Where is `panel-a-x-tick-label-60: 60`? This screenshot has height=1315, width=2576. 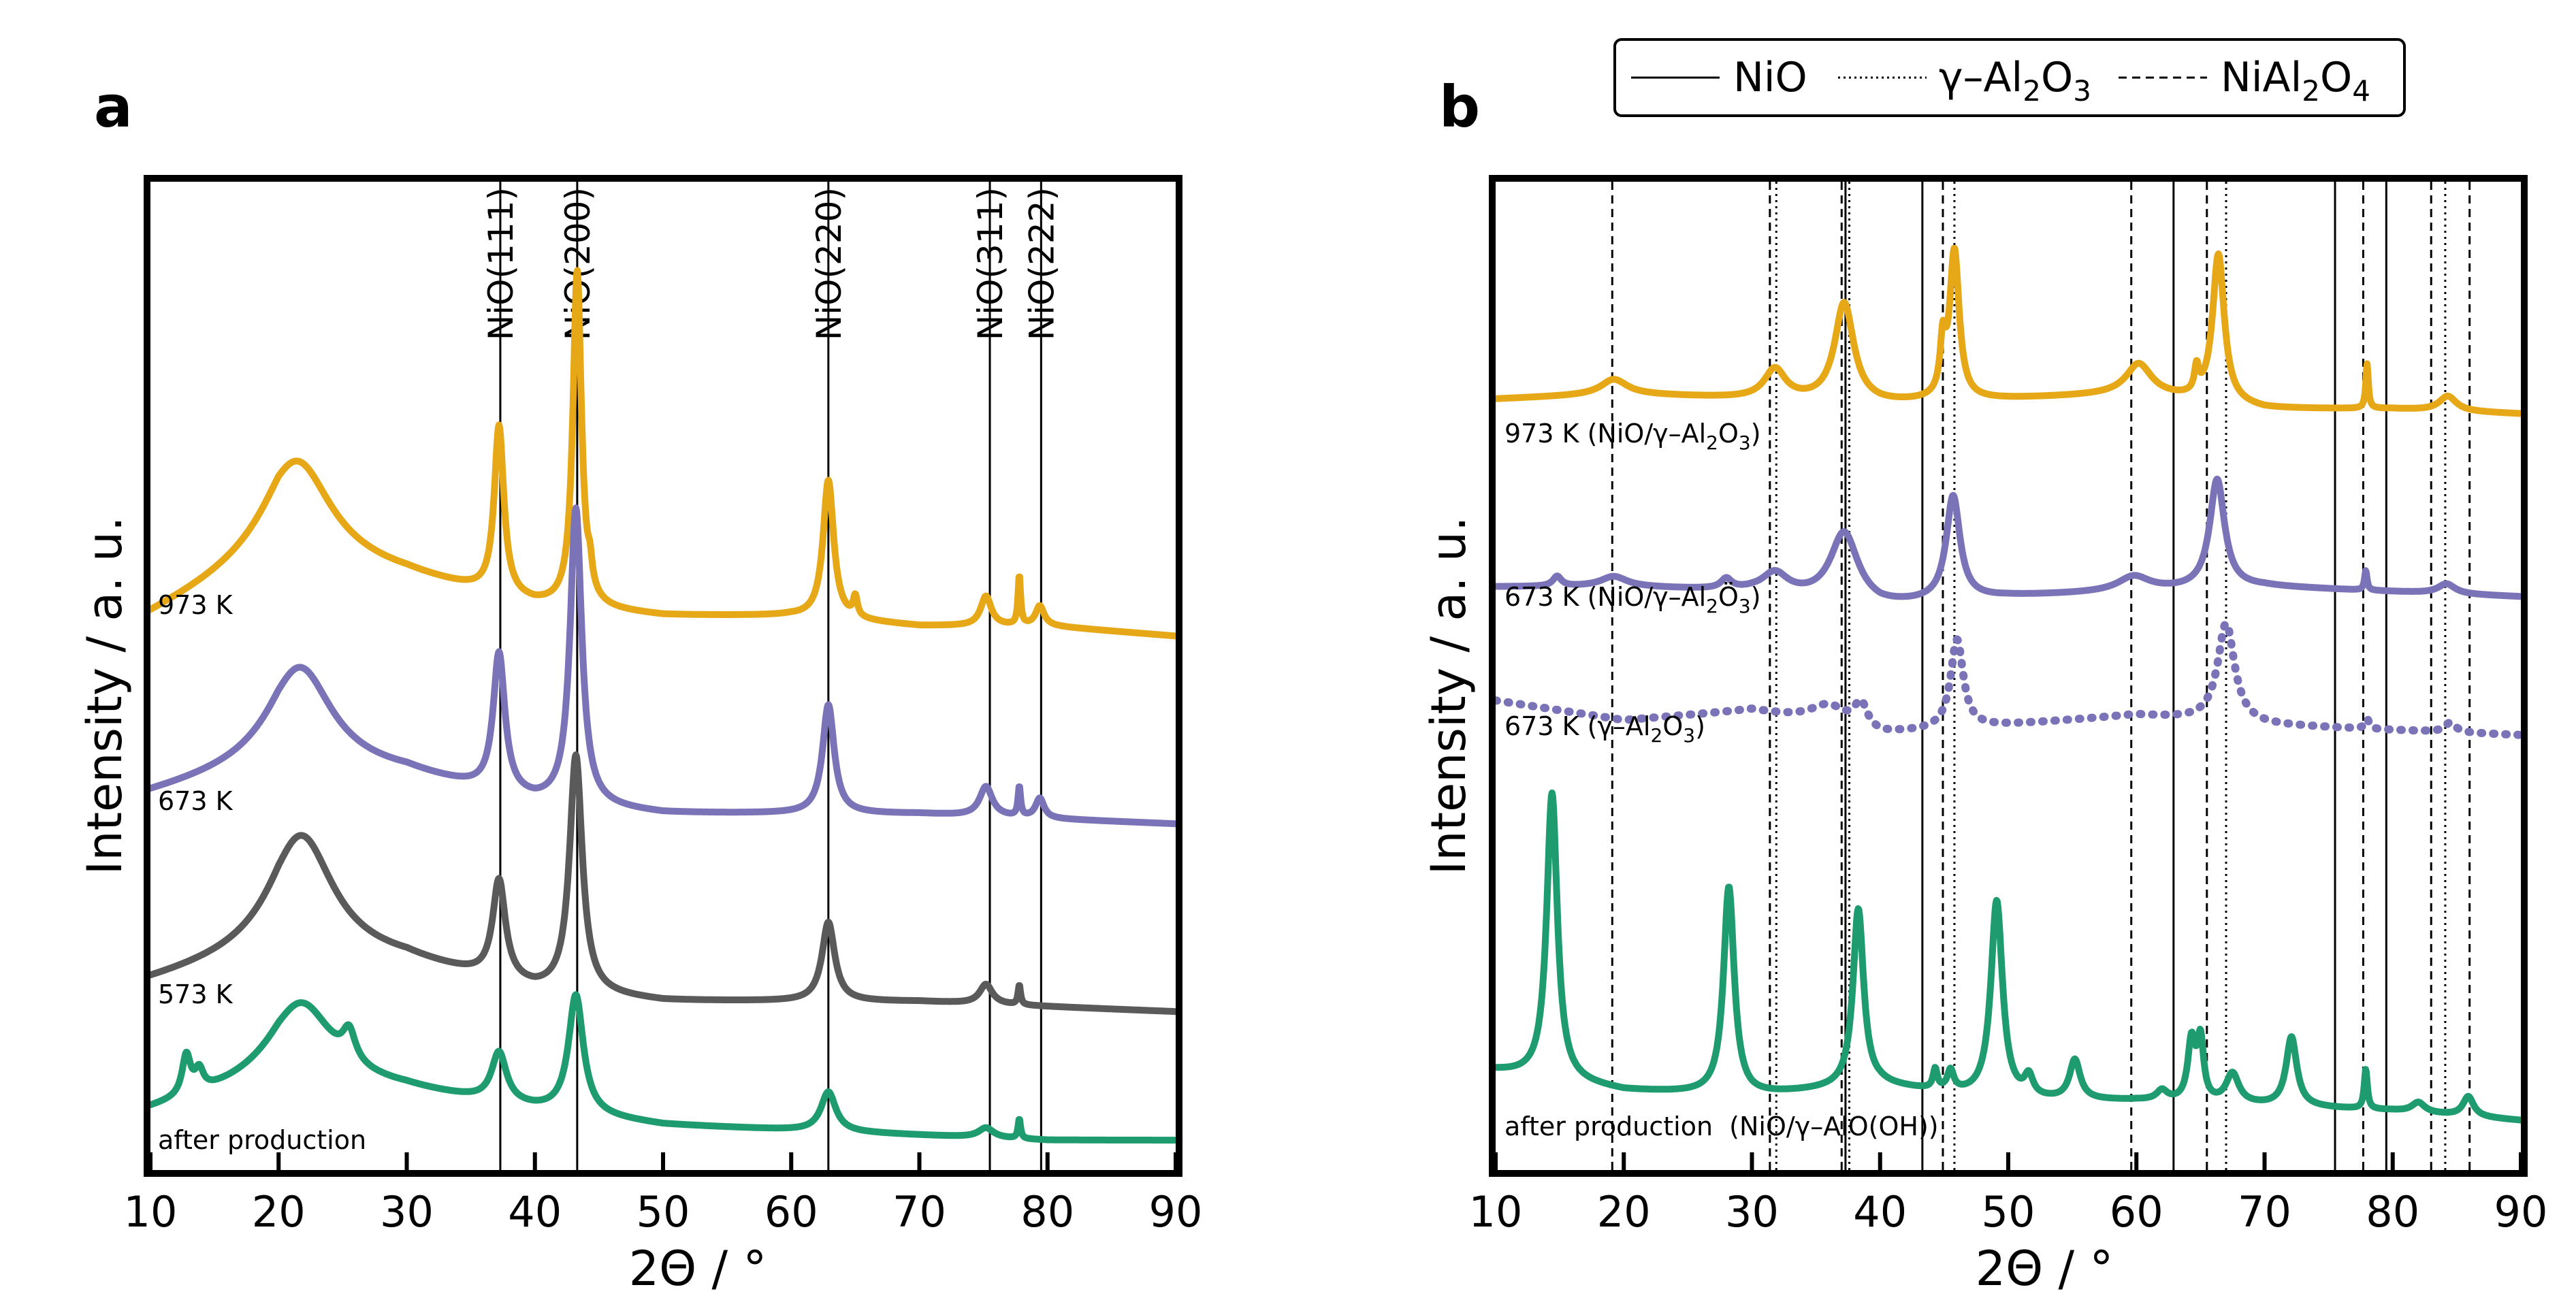 panel-a-x-tick-label-60: 60 is located at coordinates (791, 1212).